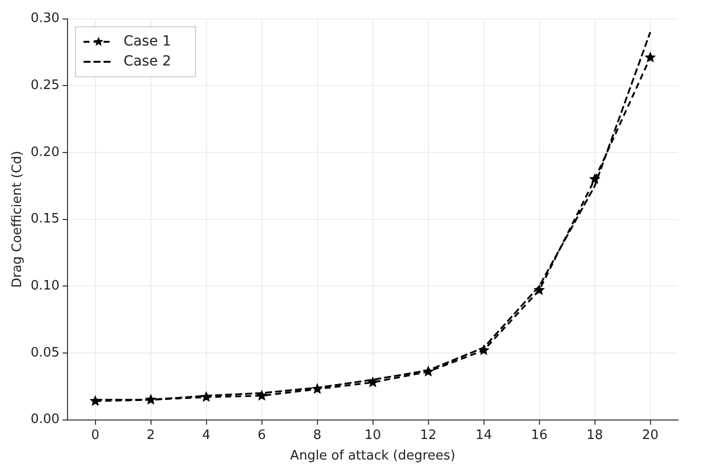 The image size is (701, 474). Describe the element at coordinates (206, 435) in the screenshot. I see `x-tick-label: 4` at that location.